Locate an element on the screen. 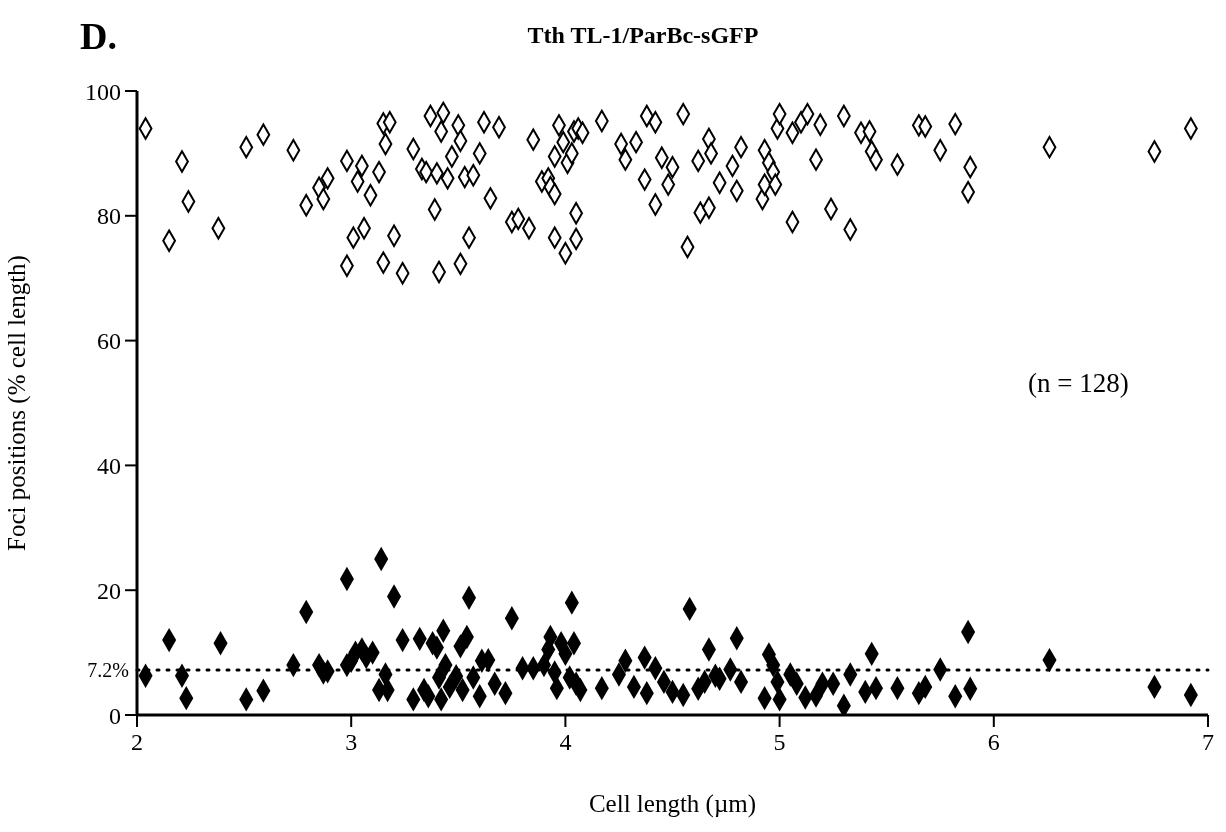 This screenshot has height=832, width=1226. x-axis-title: Cell length (µm) is located at coordinates (672, 804).